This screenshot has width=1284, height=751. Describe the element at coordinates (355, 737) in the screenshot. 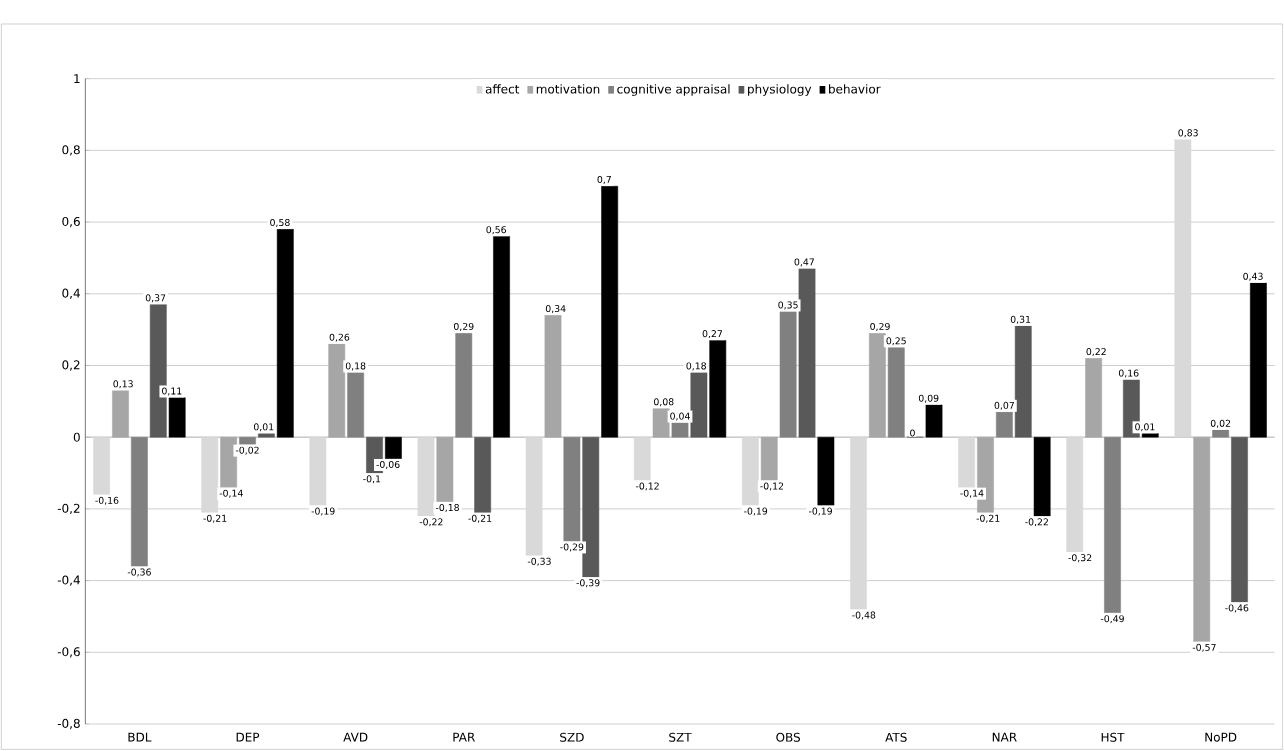

I see `x-tick-label: AVD` at that location.